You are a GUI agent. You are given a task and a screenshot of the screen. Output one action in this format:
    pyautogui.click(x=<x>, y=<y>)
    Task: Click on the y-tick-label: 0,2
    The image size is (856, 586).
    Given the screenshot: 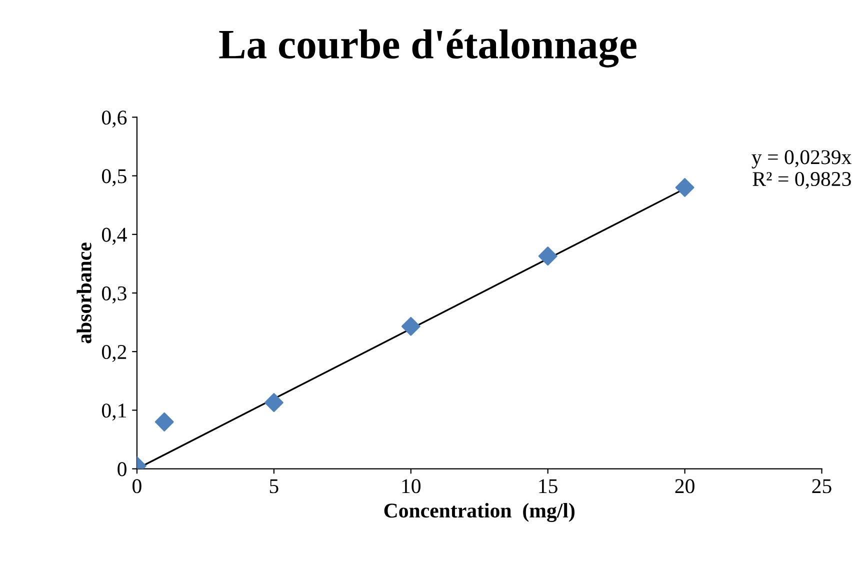 What is the action you would take?
    pyautogui.click(x=114, y=353)
    